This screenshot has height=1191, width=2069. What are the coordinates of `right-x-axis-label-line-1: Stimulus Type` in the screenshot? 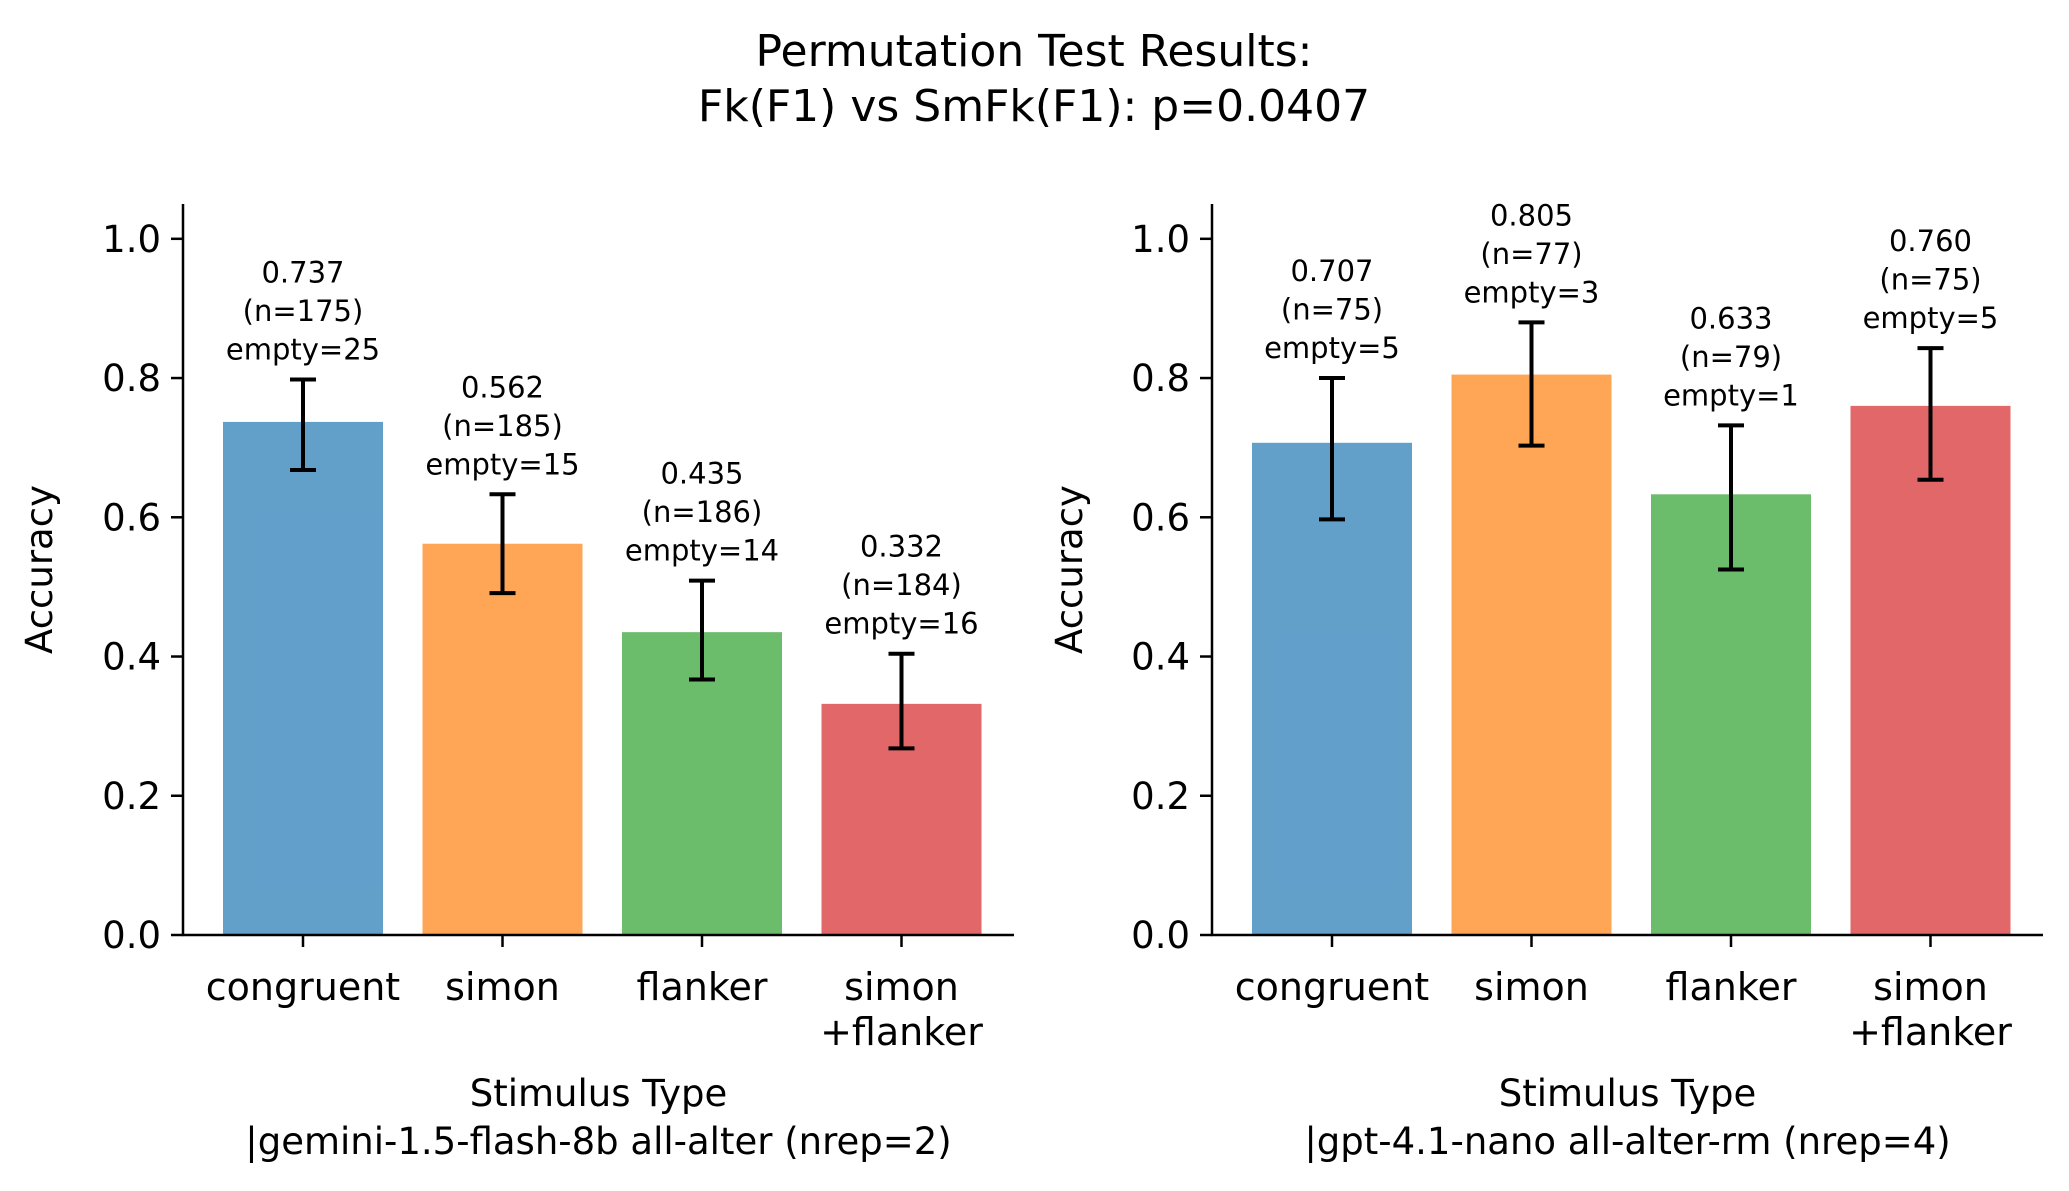 It's located at (1628, 1093).